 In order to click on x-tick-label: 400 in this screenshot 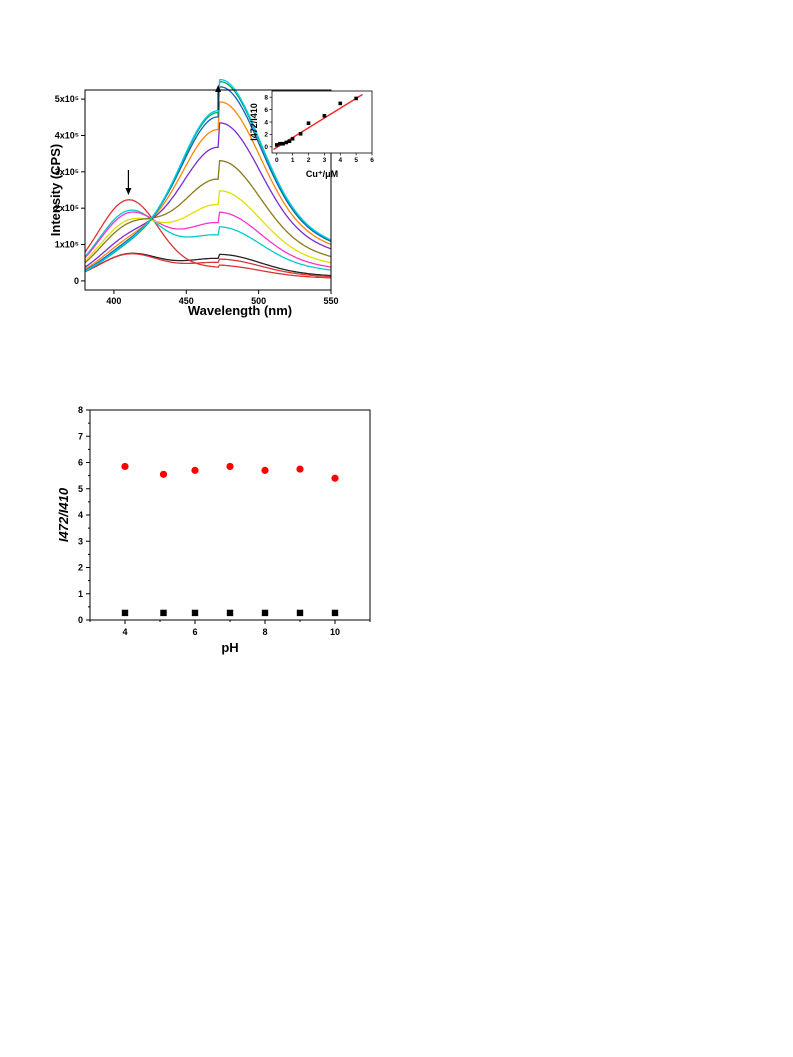, I will do `click(113, 301)`.